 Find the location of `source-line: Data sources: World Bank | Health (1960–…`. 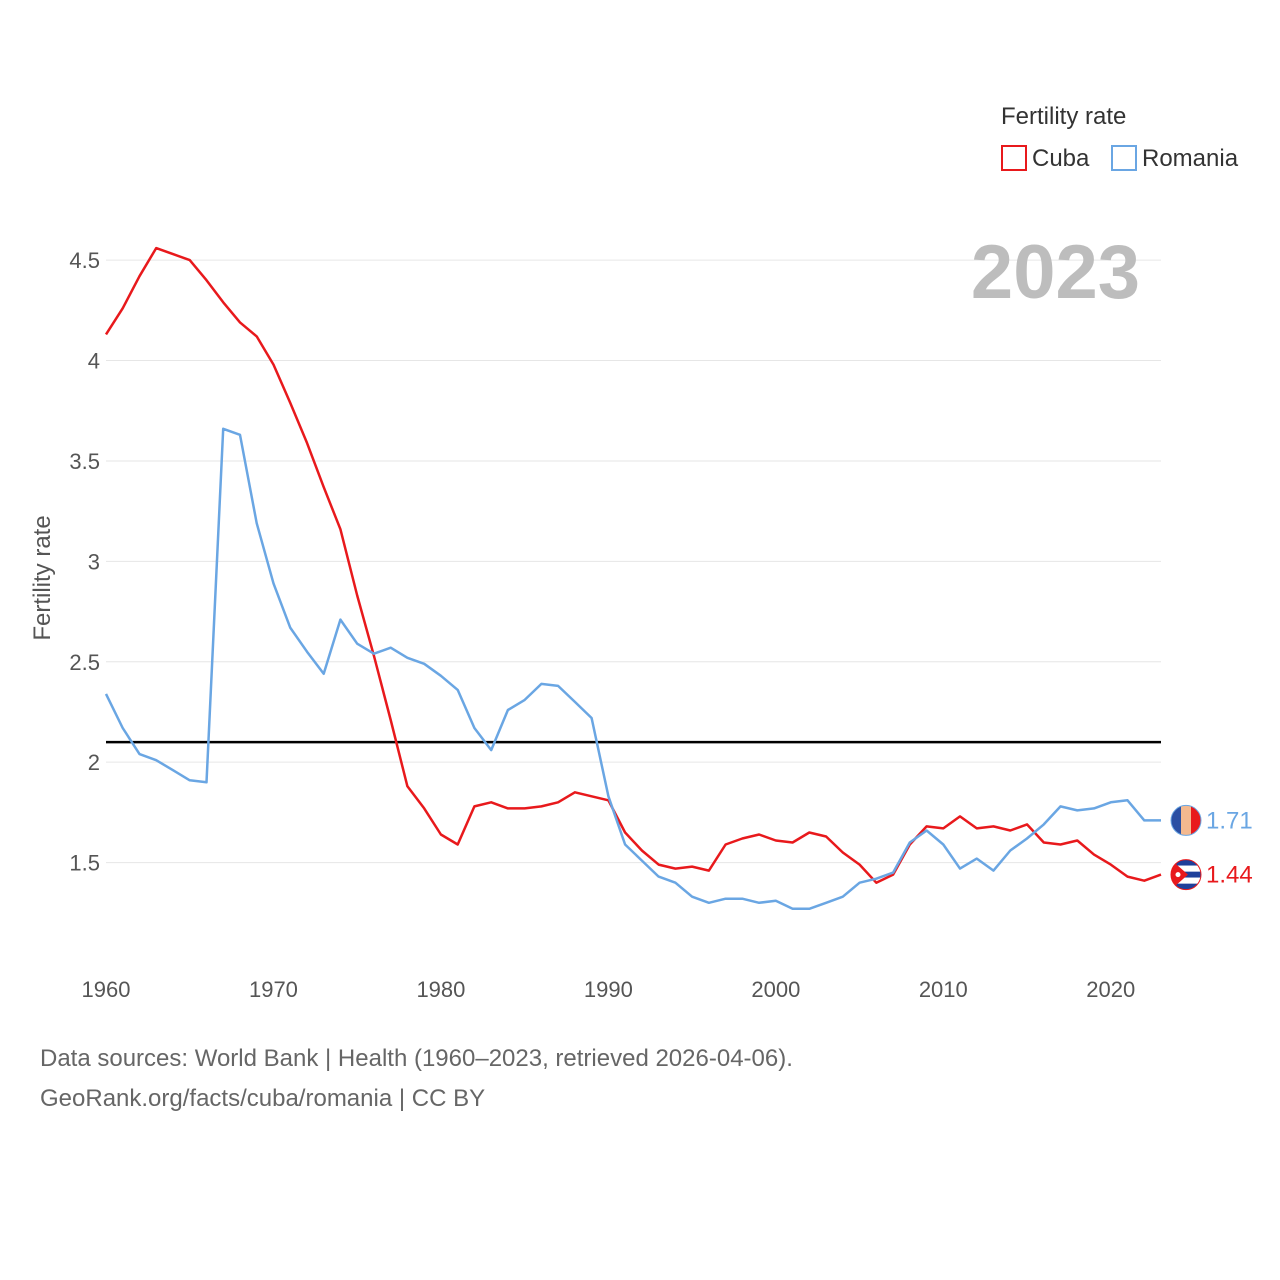

source-line: Data sources: World Bank | Health (1960–… is located at coordinates (416, 1058).